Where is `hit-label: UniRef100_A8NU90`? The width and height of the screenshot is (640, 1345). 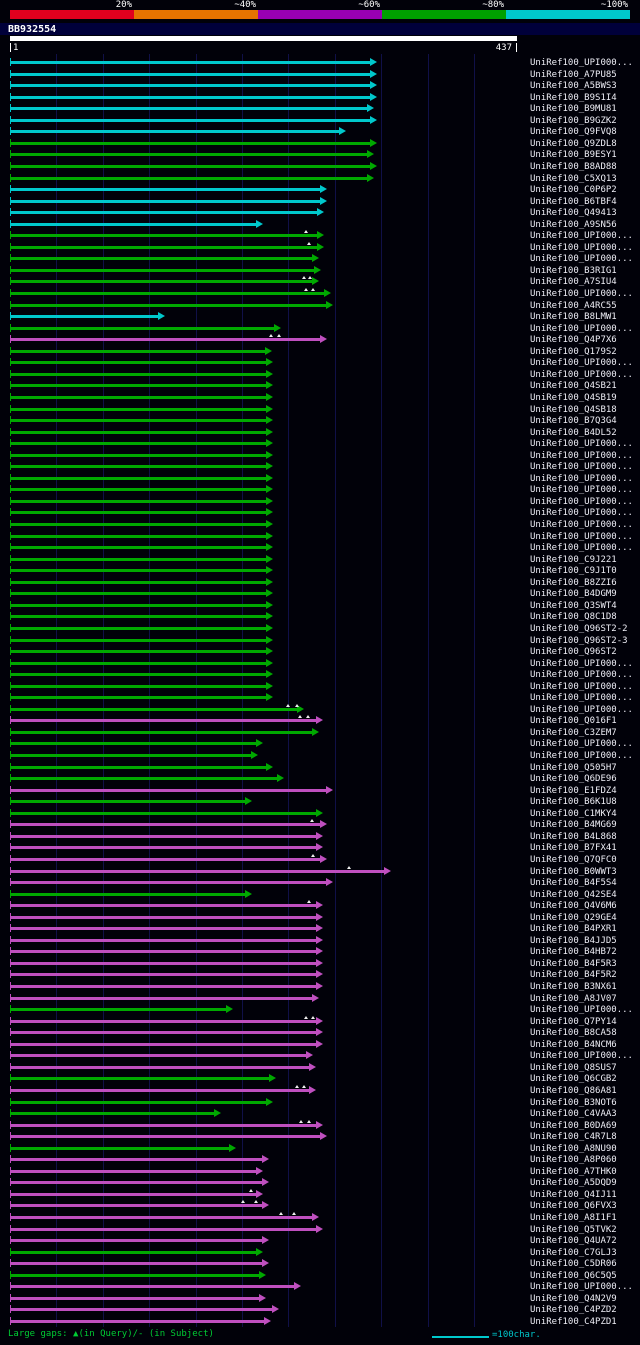 hit-label: UniRef100_A8NU90 is located at coordinates (573, 1148).